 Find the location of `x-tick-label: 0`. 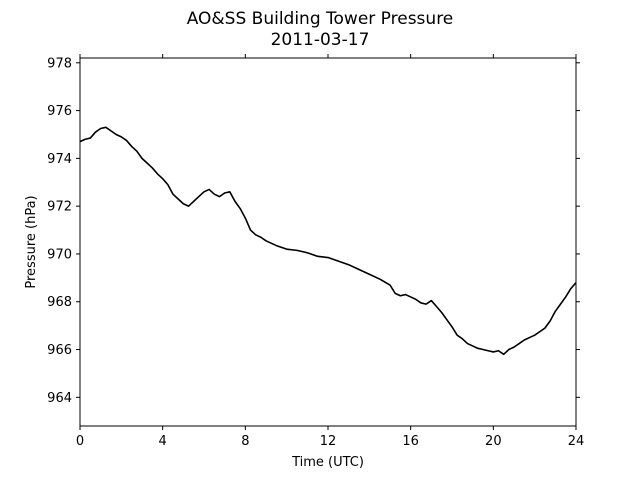

x-tick-label: 0 is located at coordinates (80, 441).